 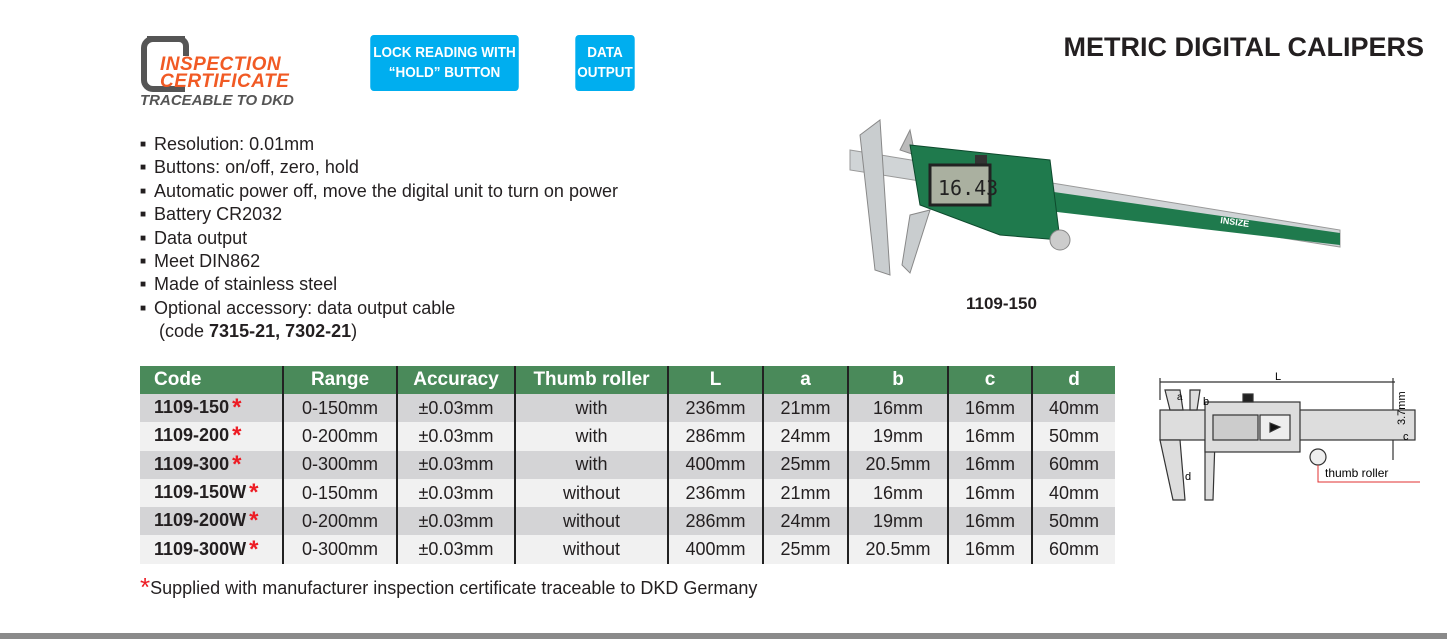 What do you see at coordinates (184, 331) in the screenshot?
I see `code-prefix: (code` at bounding box center [184, 331].